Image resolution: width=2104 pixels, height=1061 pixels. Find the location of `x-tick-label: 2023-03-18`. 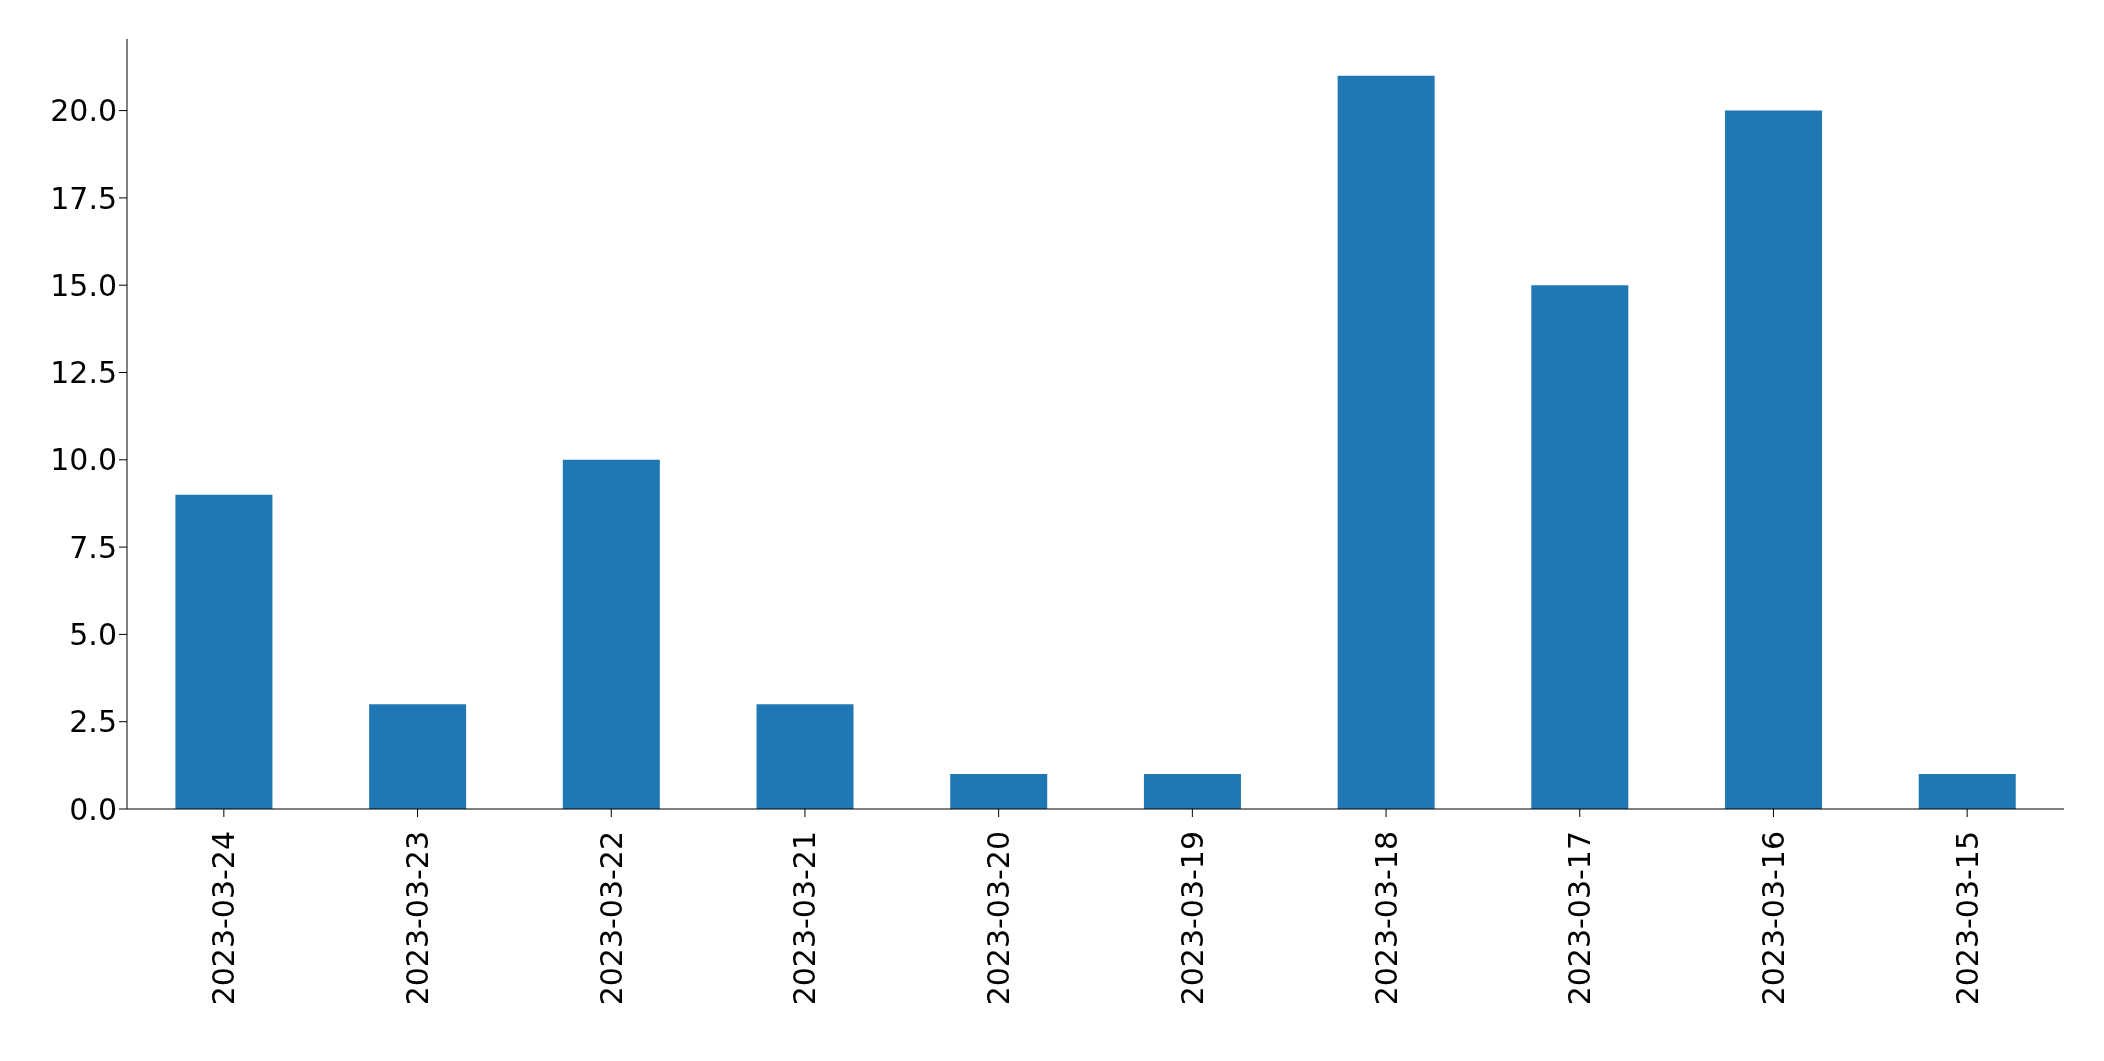

x-tick-label: 2023-03-18 is located at coordinates (1386, 918).